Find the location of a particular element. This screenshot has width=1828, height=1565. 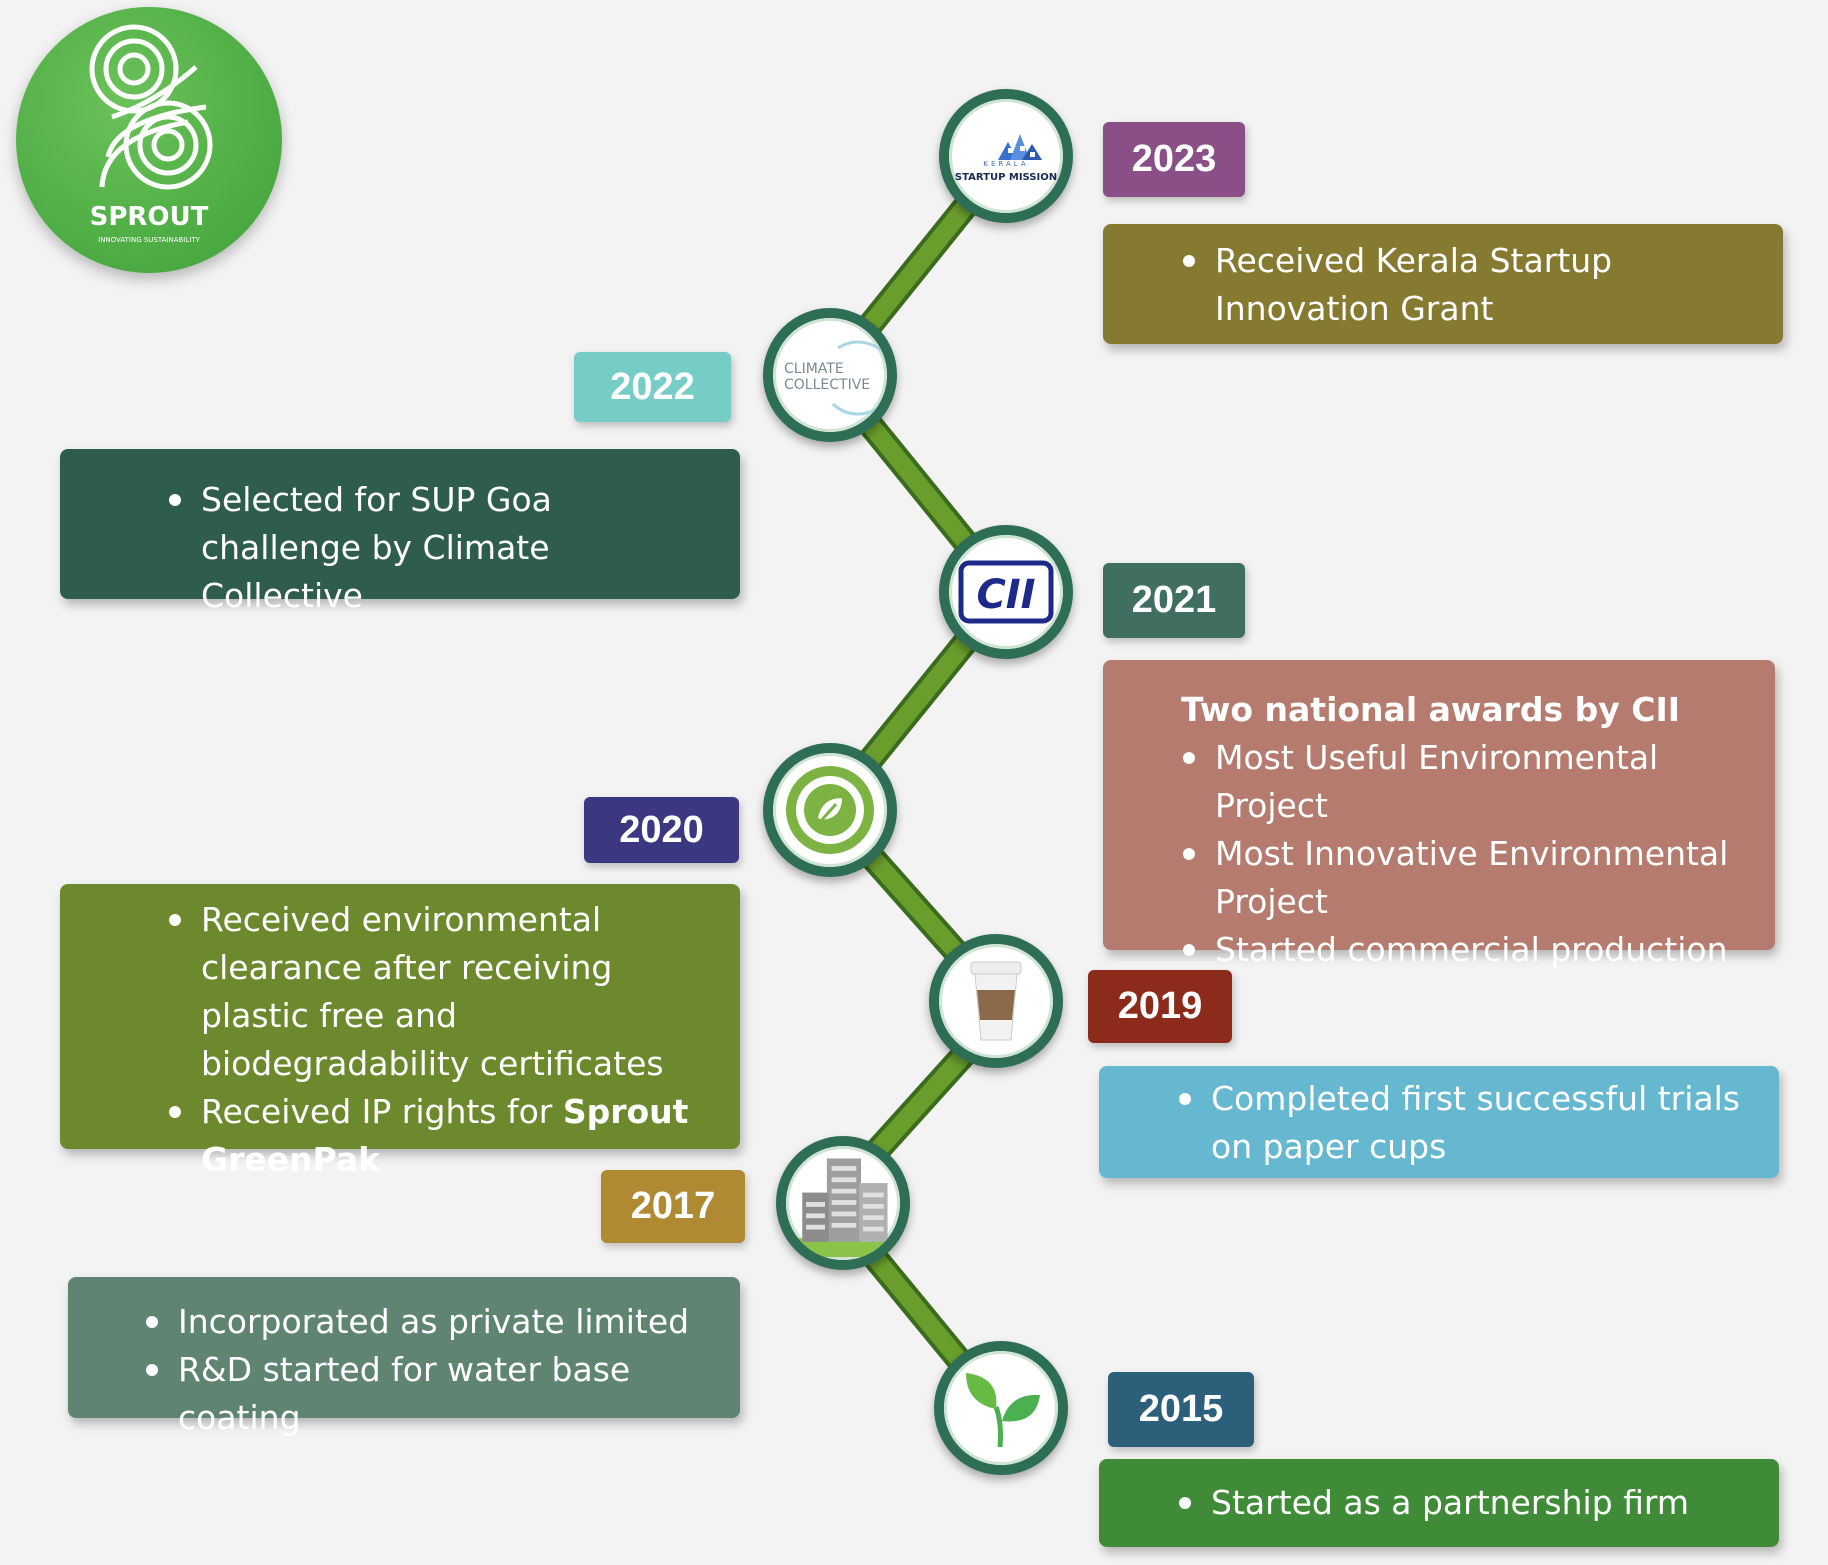

biodegradable-badge-icon is located at coordinates (830, 810).